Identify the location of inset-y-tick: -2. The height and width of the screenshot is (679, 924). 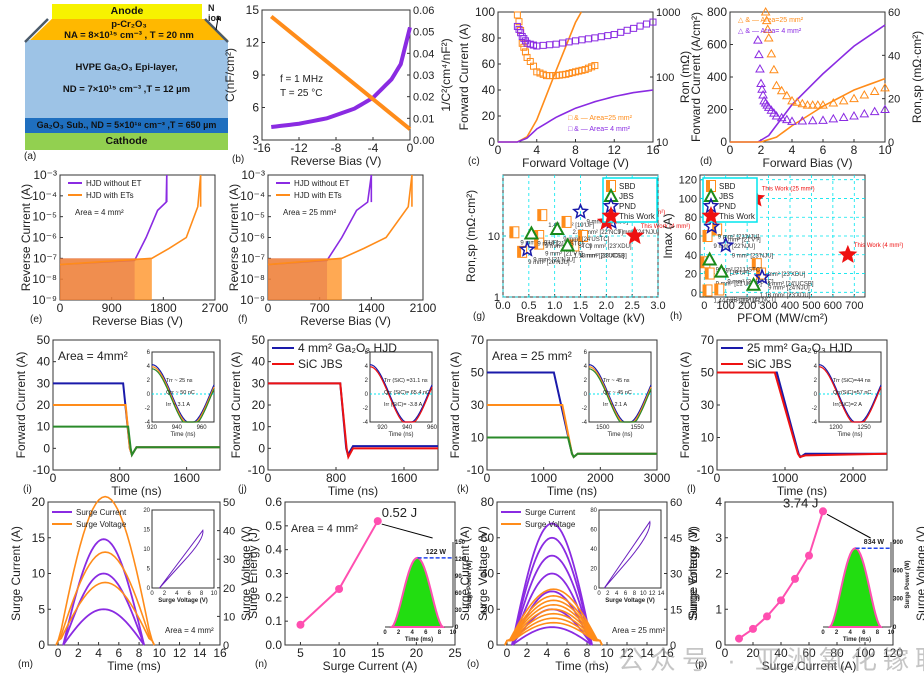
(815, 409).